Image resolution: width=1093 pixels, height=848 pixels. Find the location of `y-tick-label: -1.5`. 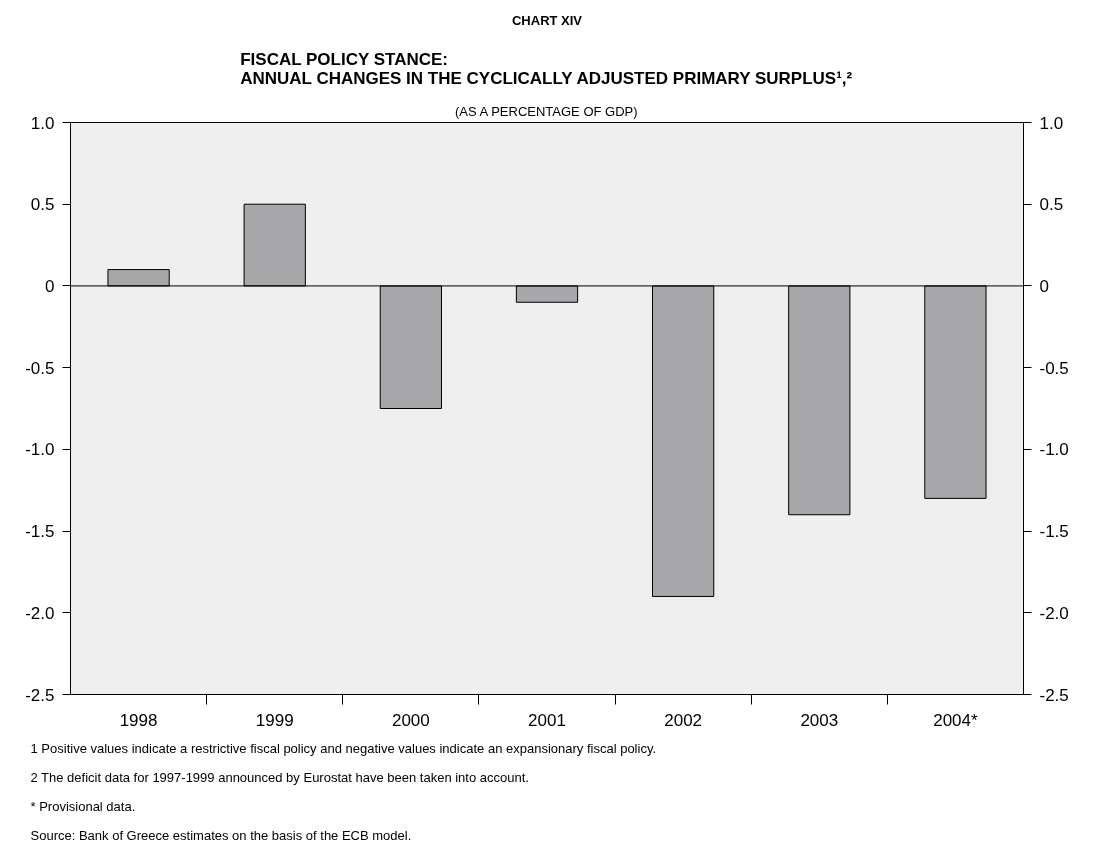

y-tick-label: -1.5 is located at coordinates (40, 532).